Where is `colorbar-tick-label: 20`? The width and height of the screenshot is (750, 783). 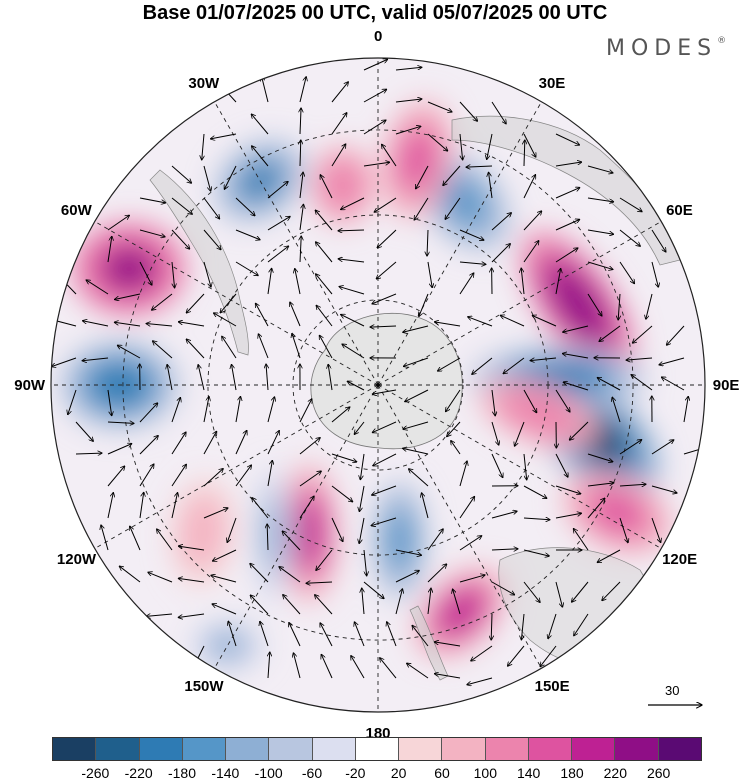
colorbar-tick-label: 20 is located at coordinates (398, 773).